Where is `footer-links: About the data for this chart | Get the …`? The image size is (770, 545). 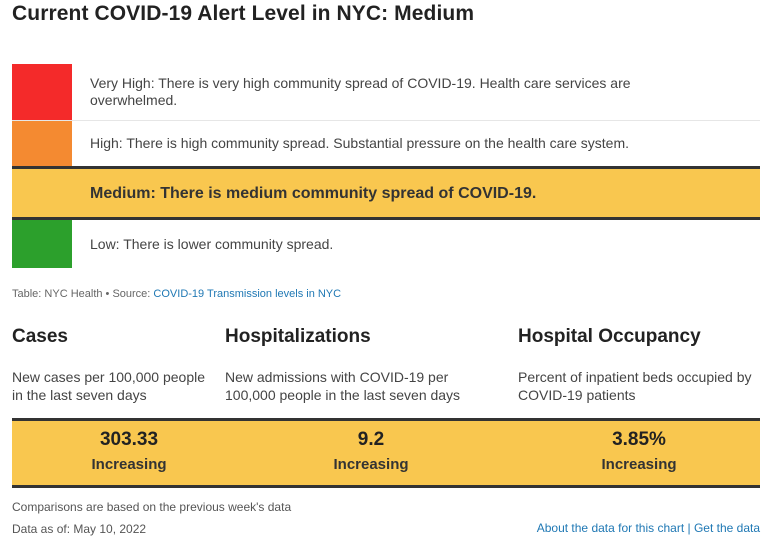 footer-links: About the data for this chart | Get the … is located at coordinates (648, 528).